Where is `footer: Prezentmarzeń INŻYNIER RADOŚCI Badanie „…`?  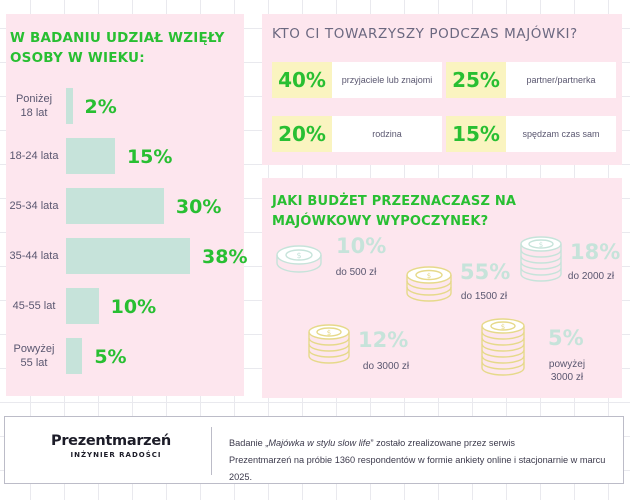 footer: Prezentmarzeń INŻYNIER RADOŚCI Badanie „… is located at coordinates (314, 450).